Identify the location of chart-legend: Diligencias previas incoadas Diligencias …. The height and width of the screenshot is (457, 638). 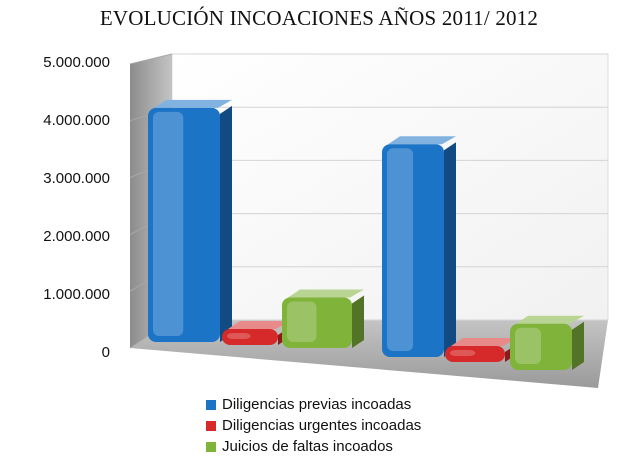
(313, 425).